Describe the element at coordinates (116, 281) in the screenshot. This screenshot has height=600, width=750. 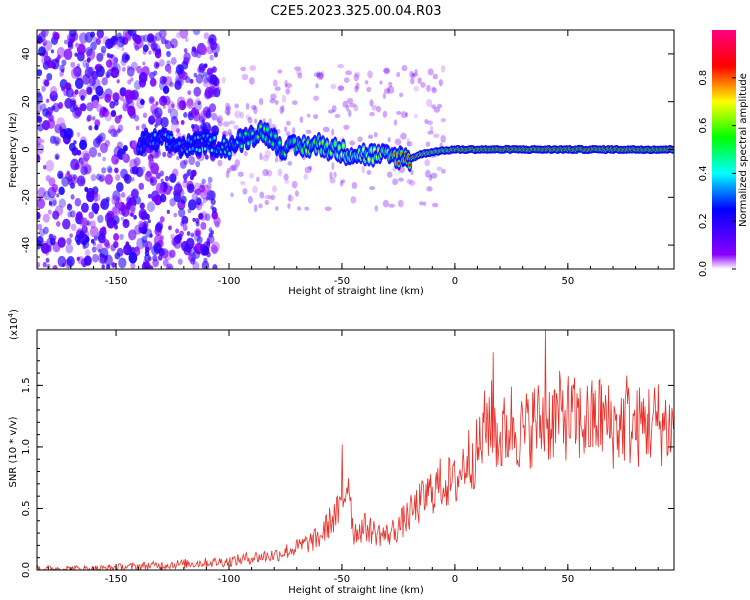
I see `spectrogram-xtick-label: -150` at that location.